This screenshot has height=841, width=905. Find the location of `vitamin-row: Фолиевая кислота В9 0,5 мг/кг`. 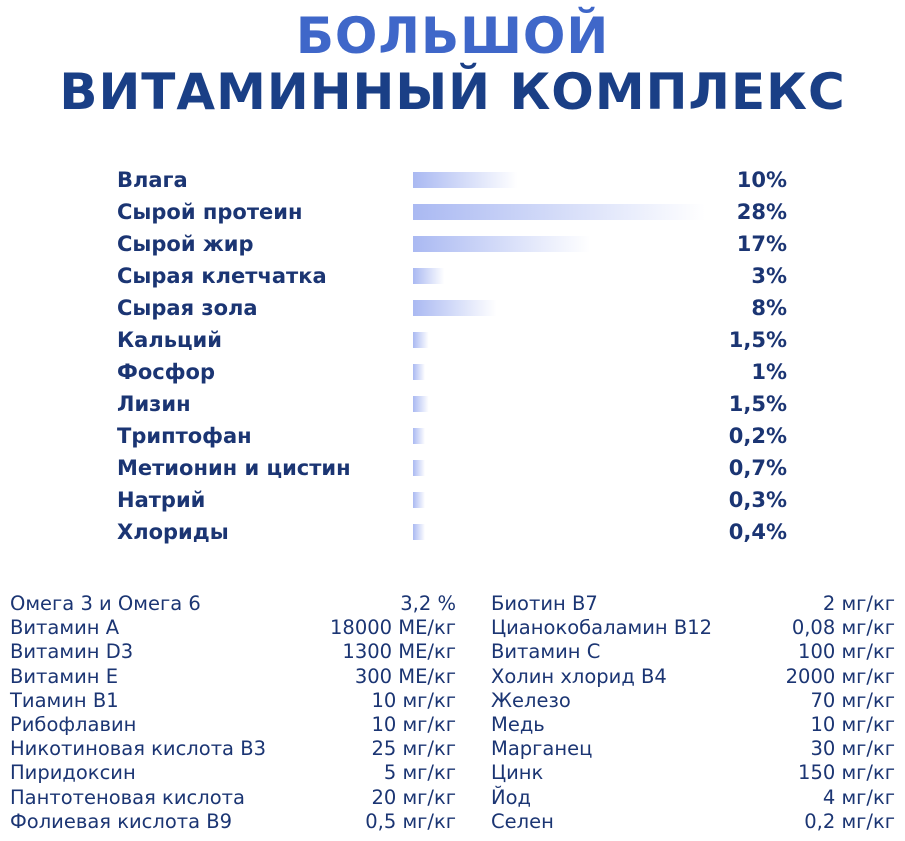

vitamin-row: Фолиевая кислота В9 0,5 мг/кг is located at coordinates (233, 822).